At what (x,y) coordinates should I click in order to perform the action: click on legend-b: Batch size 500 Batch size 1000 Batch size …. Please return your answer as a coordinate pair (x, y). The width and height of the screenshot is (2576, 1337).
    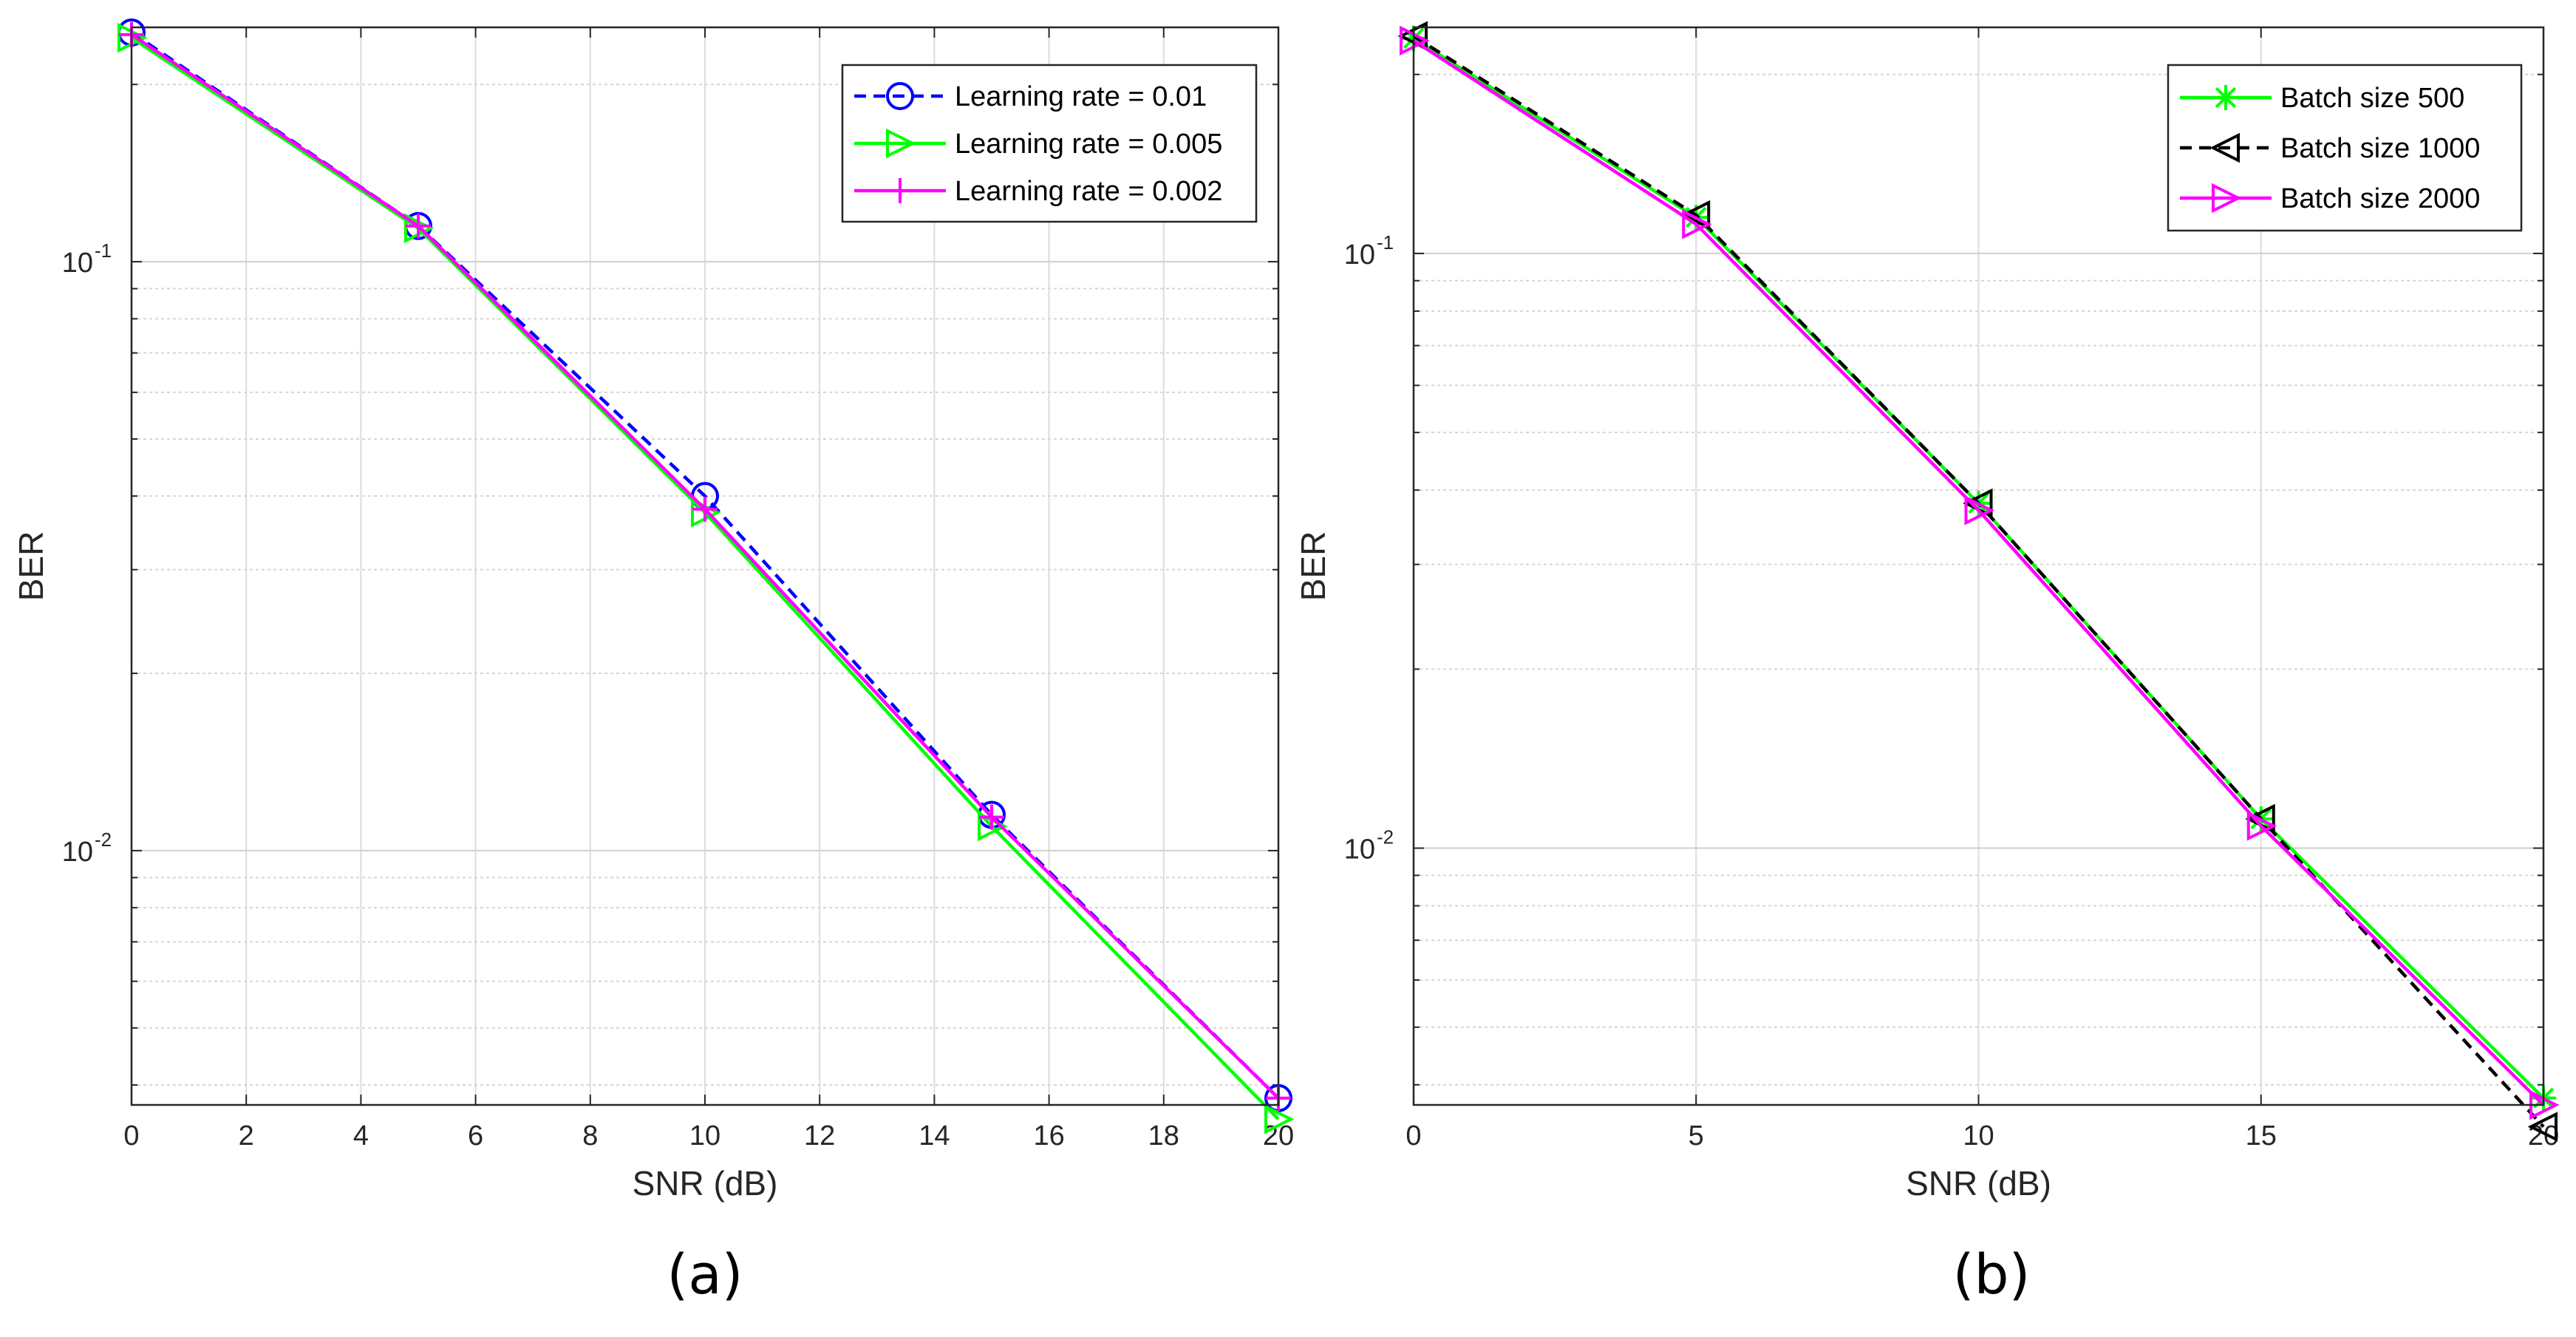
    Looking at the image, I should click on (2345, 148).